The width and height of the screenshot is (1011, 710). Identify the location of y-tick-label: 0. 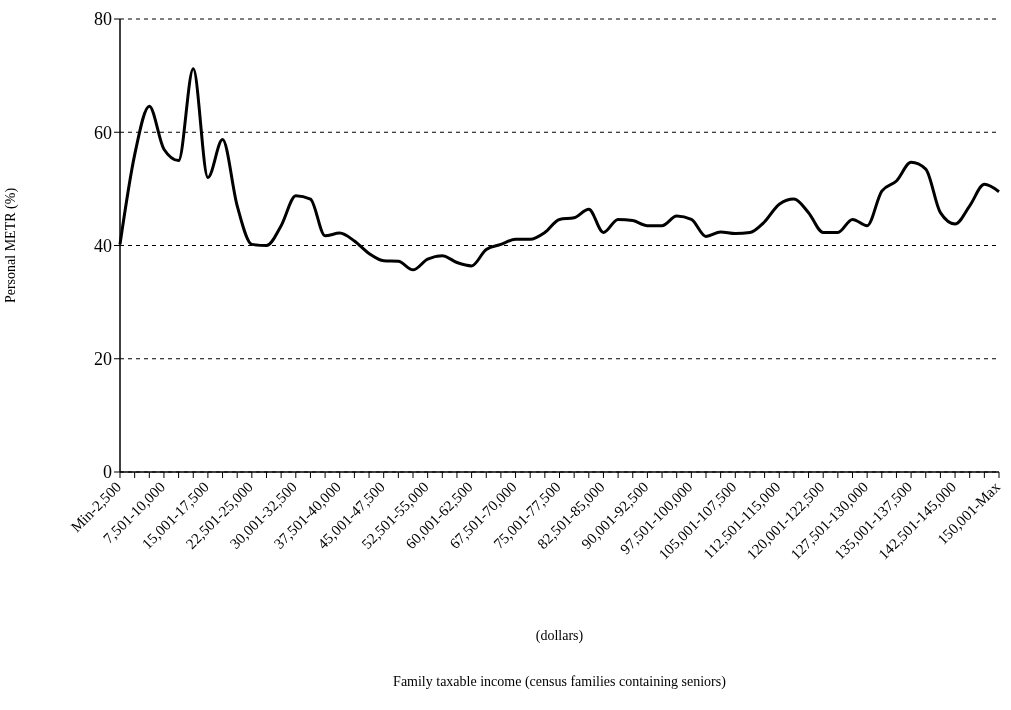
(107, 472).